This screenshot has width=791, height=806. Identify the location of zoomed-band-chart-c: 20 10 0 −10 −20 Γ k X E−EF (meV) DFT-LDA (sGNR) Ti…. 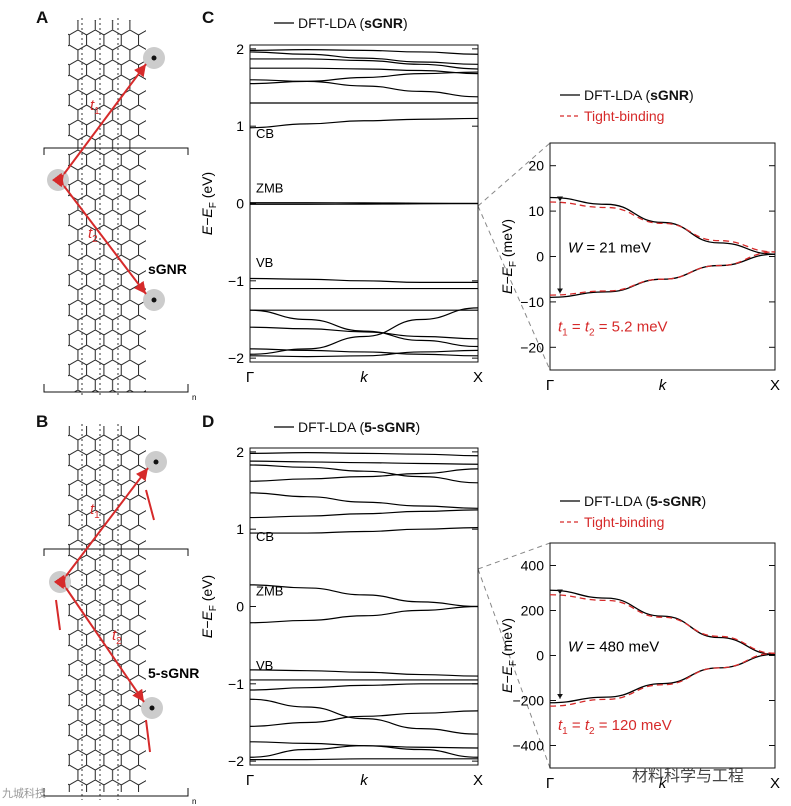
(639, 240).